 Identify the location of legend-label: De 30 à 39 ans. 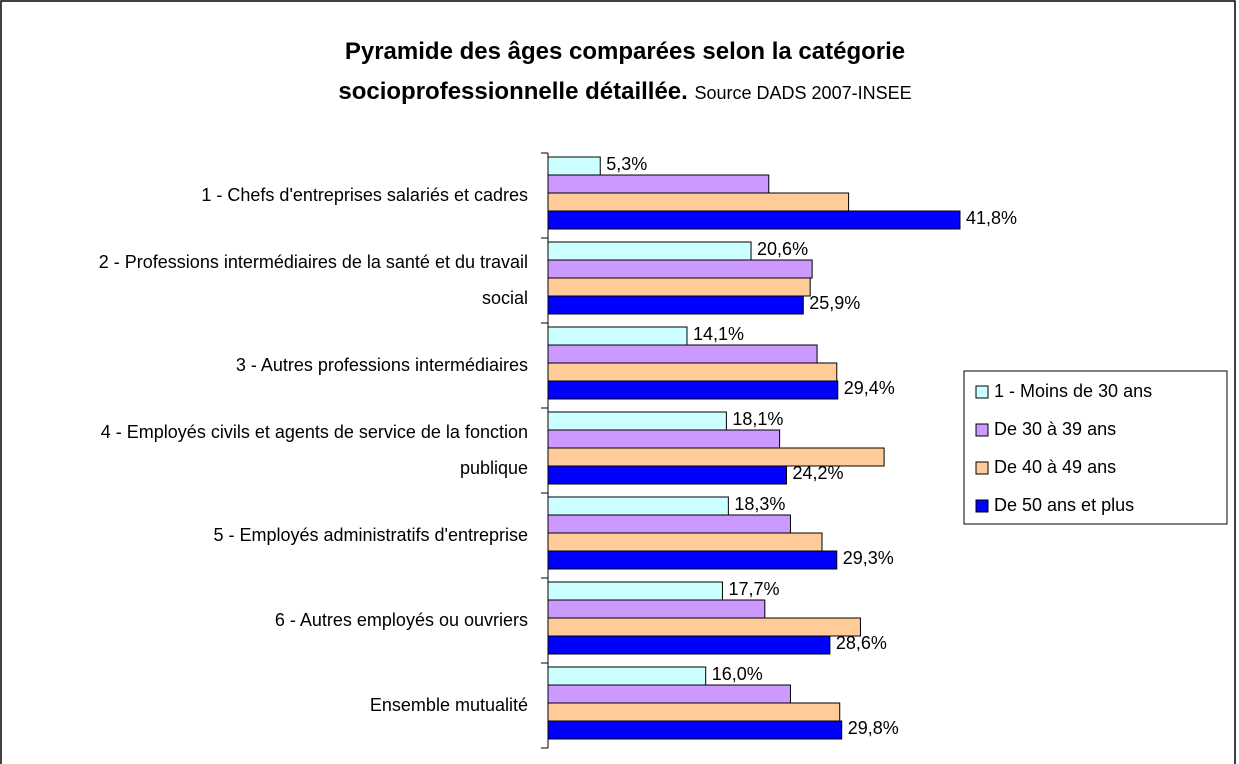
(1055, 429).